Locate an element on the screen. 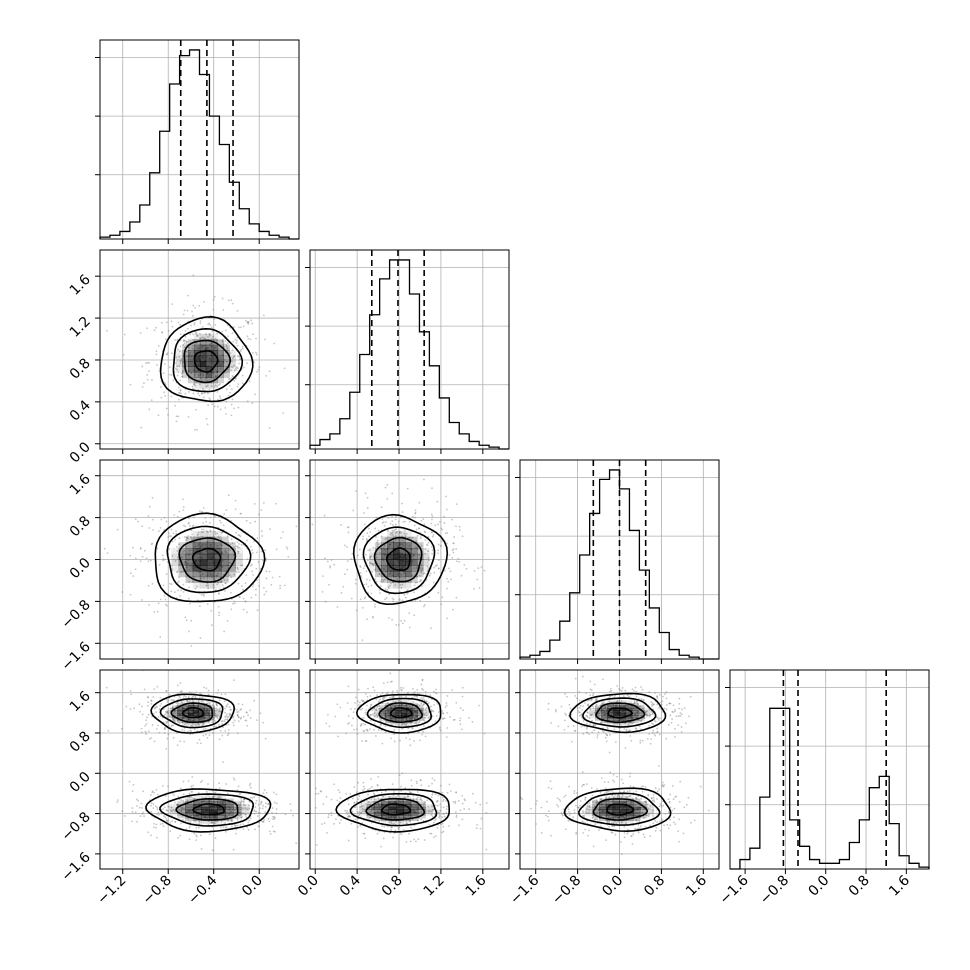 The width and height of the screenshot is (970, 970). y-tick-label: 1.2 is located at coordinates (80, 327).